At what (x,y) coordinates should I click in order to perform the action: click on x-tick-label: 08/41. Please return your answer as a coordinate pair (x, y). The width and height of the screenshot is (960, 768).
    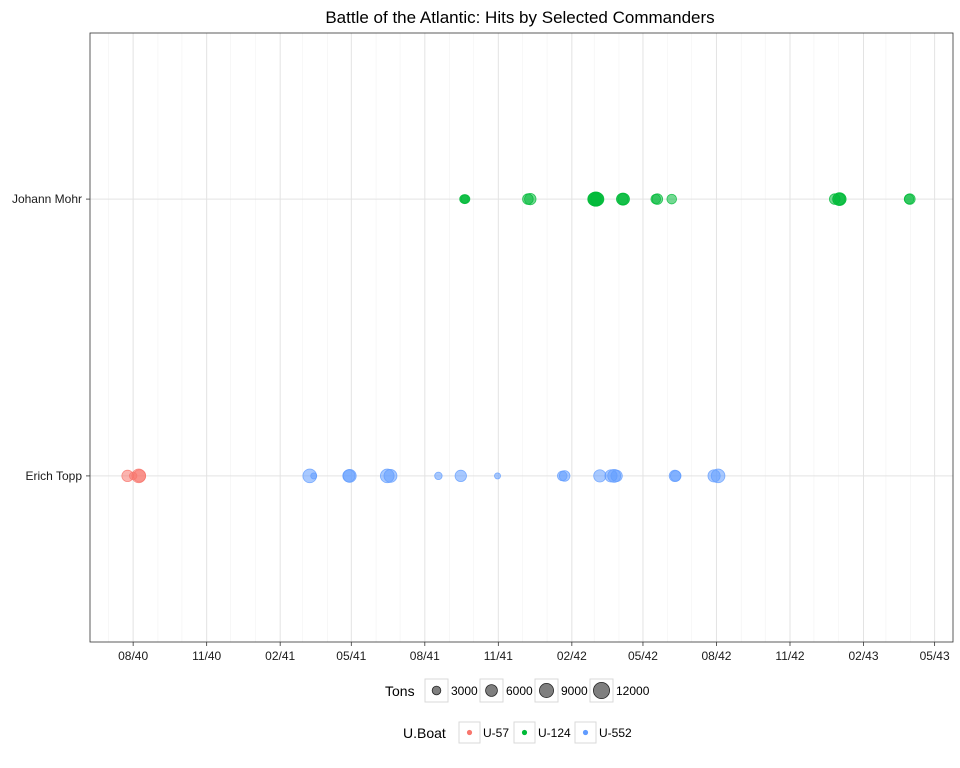
    Looking at the image, I should click on (425, 656).